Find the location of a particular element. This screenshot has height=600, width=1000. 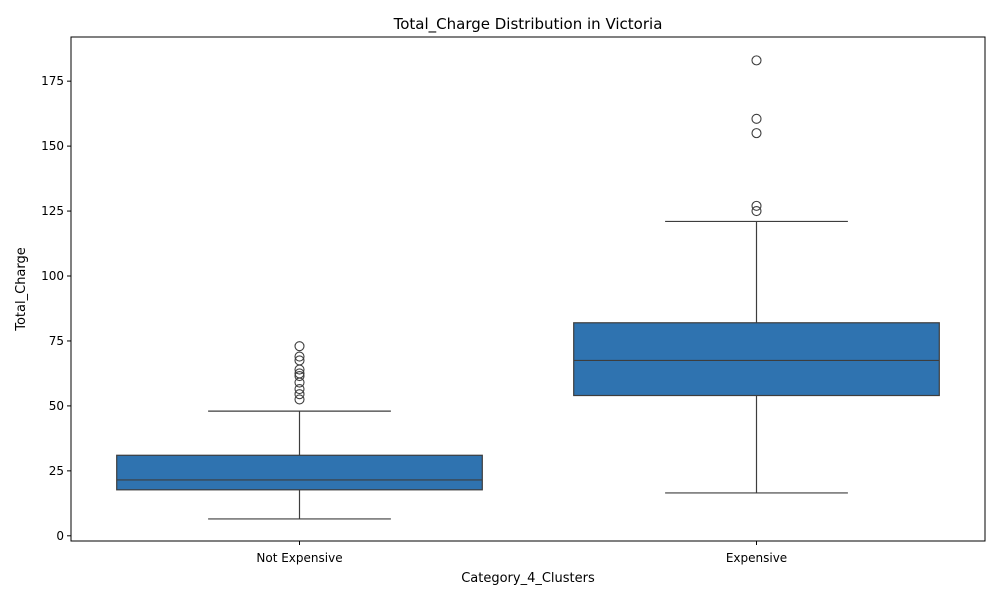

y-tick-label: 50 is located at coordinates (56, 406).